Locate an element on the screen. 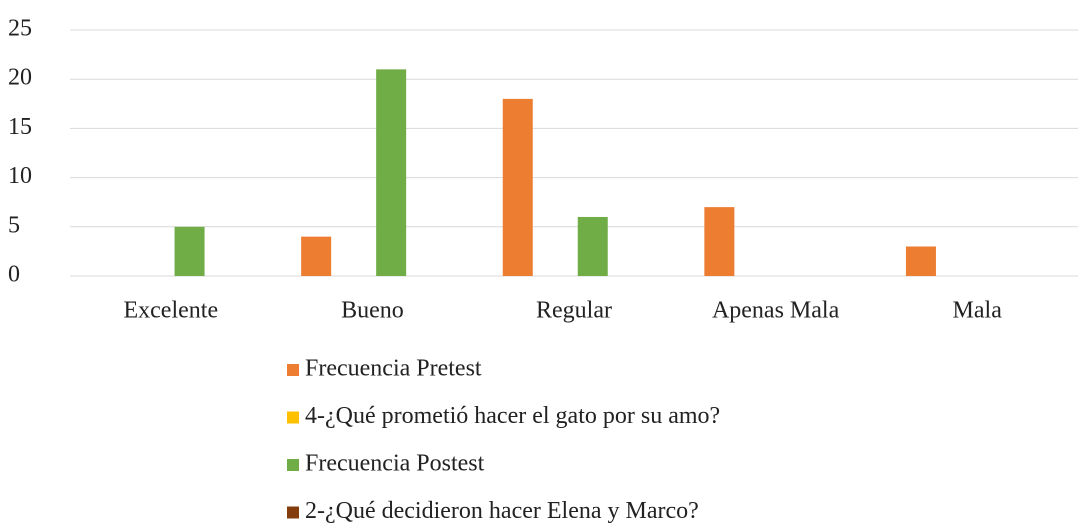  y-tick-label: 0 is located at coordinates (14, 275).